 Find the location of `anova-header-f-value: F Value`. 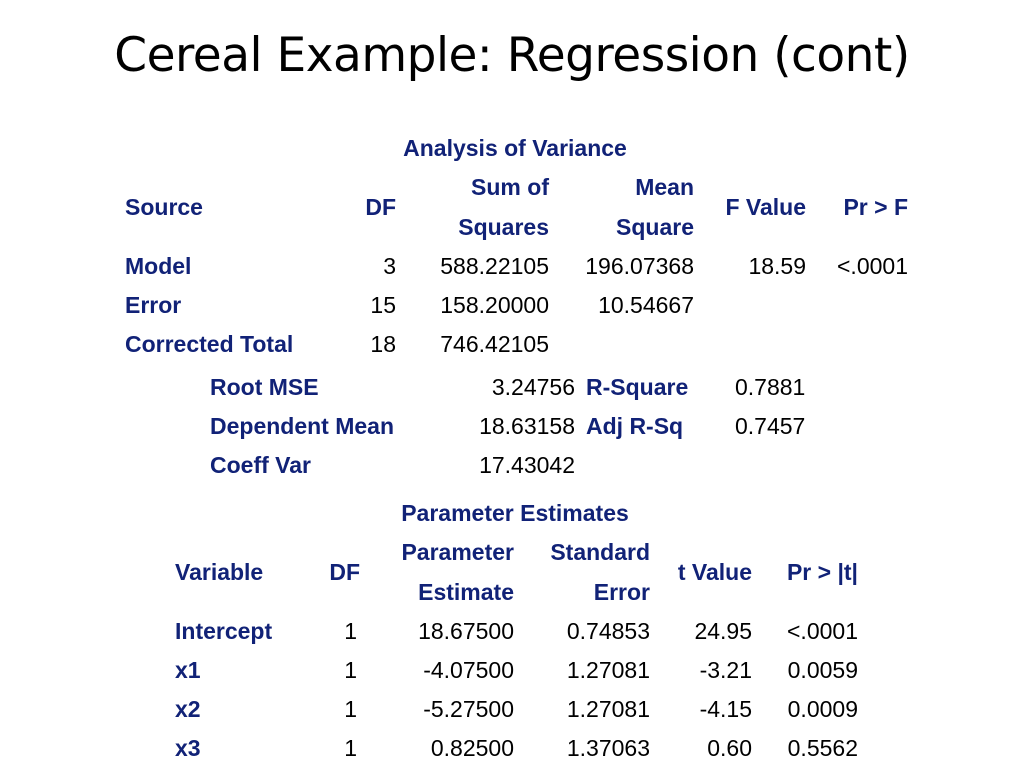

anova-header-f-value: F Value is located at coordinates (765, 207).